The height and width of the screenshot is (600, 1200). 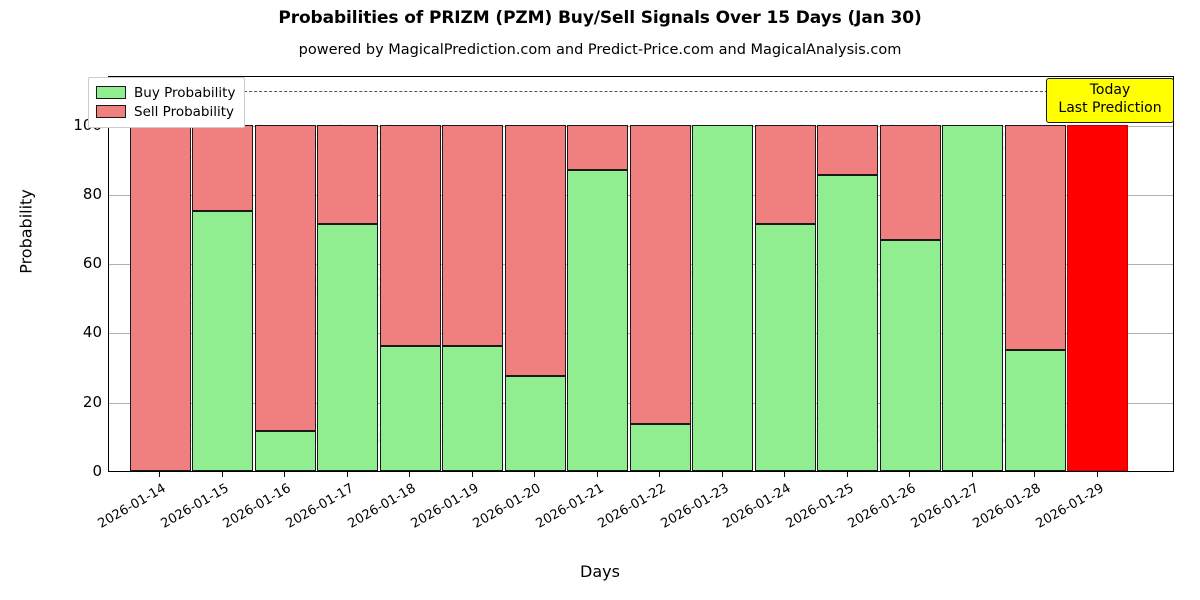 I want to click on x-tick-label: 2026-01-17, so click(x=319, y=506).